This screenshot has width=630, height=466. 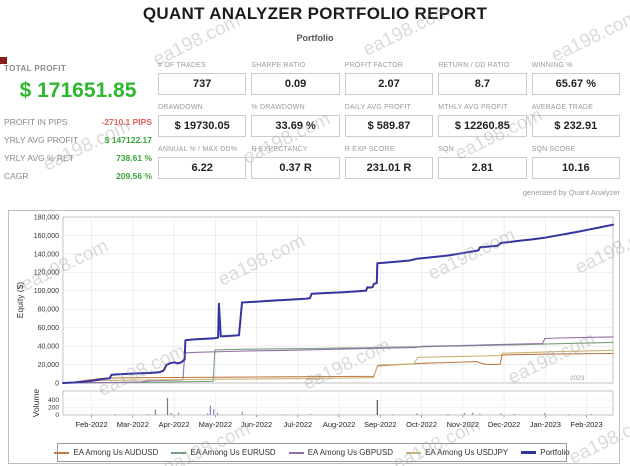 What do you see at coordinates (78, 90) in the screenshot?
I see `total-profit-value: $ 171651.85` at bounding box center [78, 90].